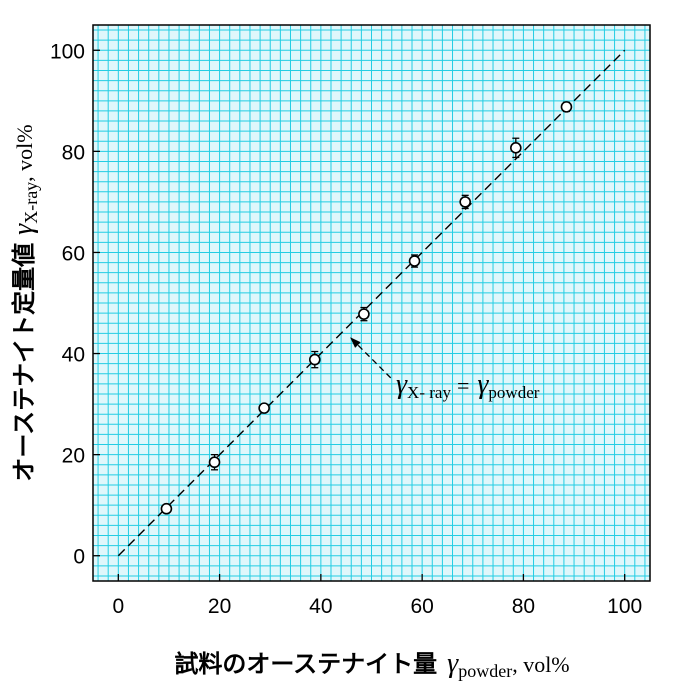 This screenshot has width=677, height=689. I want to click on x-tick-label: 0, so click(118, 606).